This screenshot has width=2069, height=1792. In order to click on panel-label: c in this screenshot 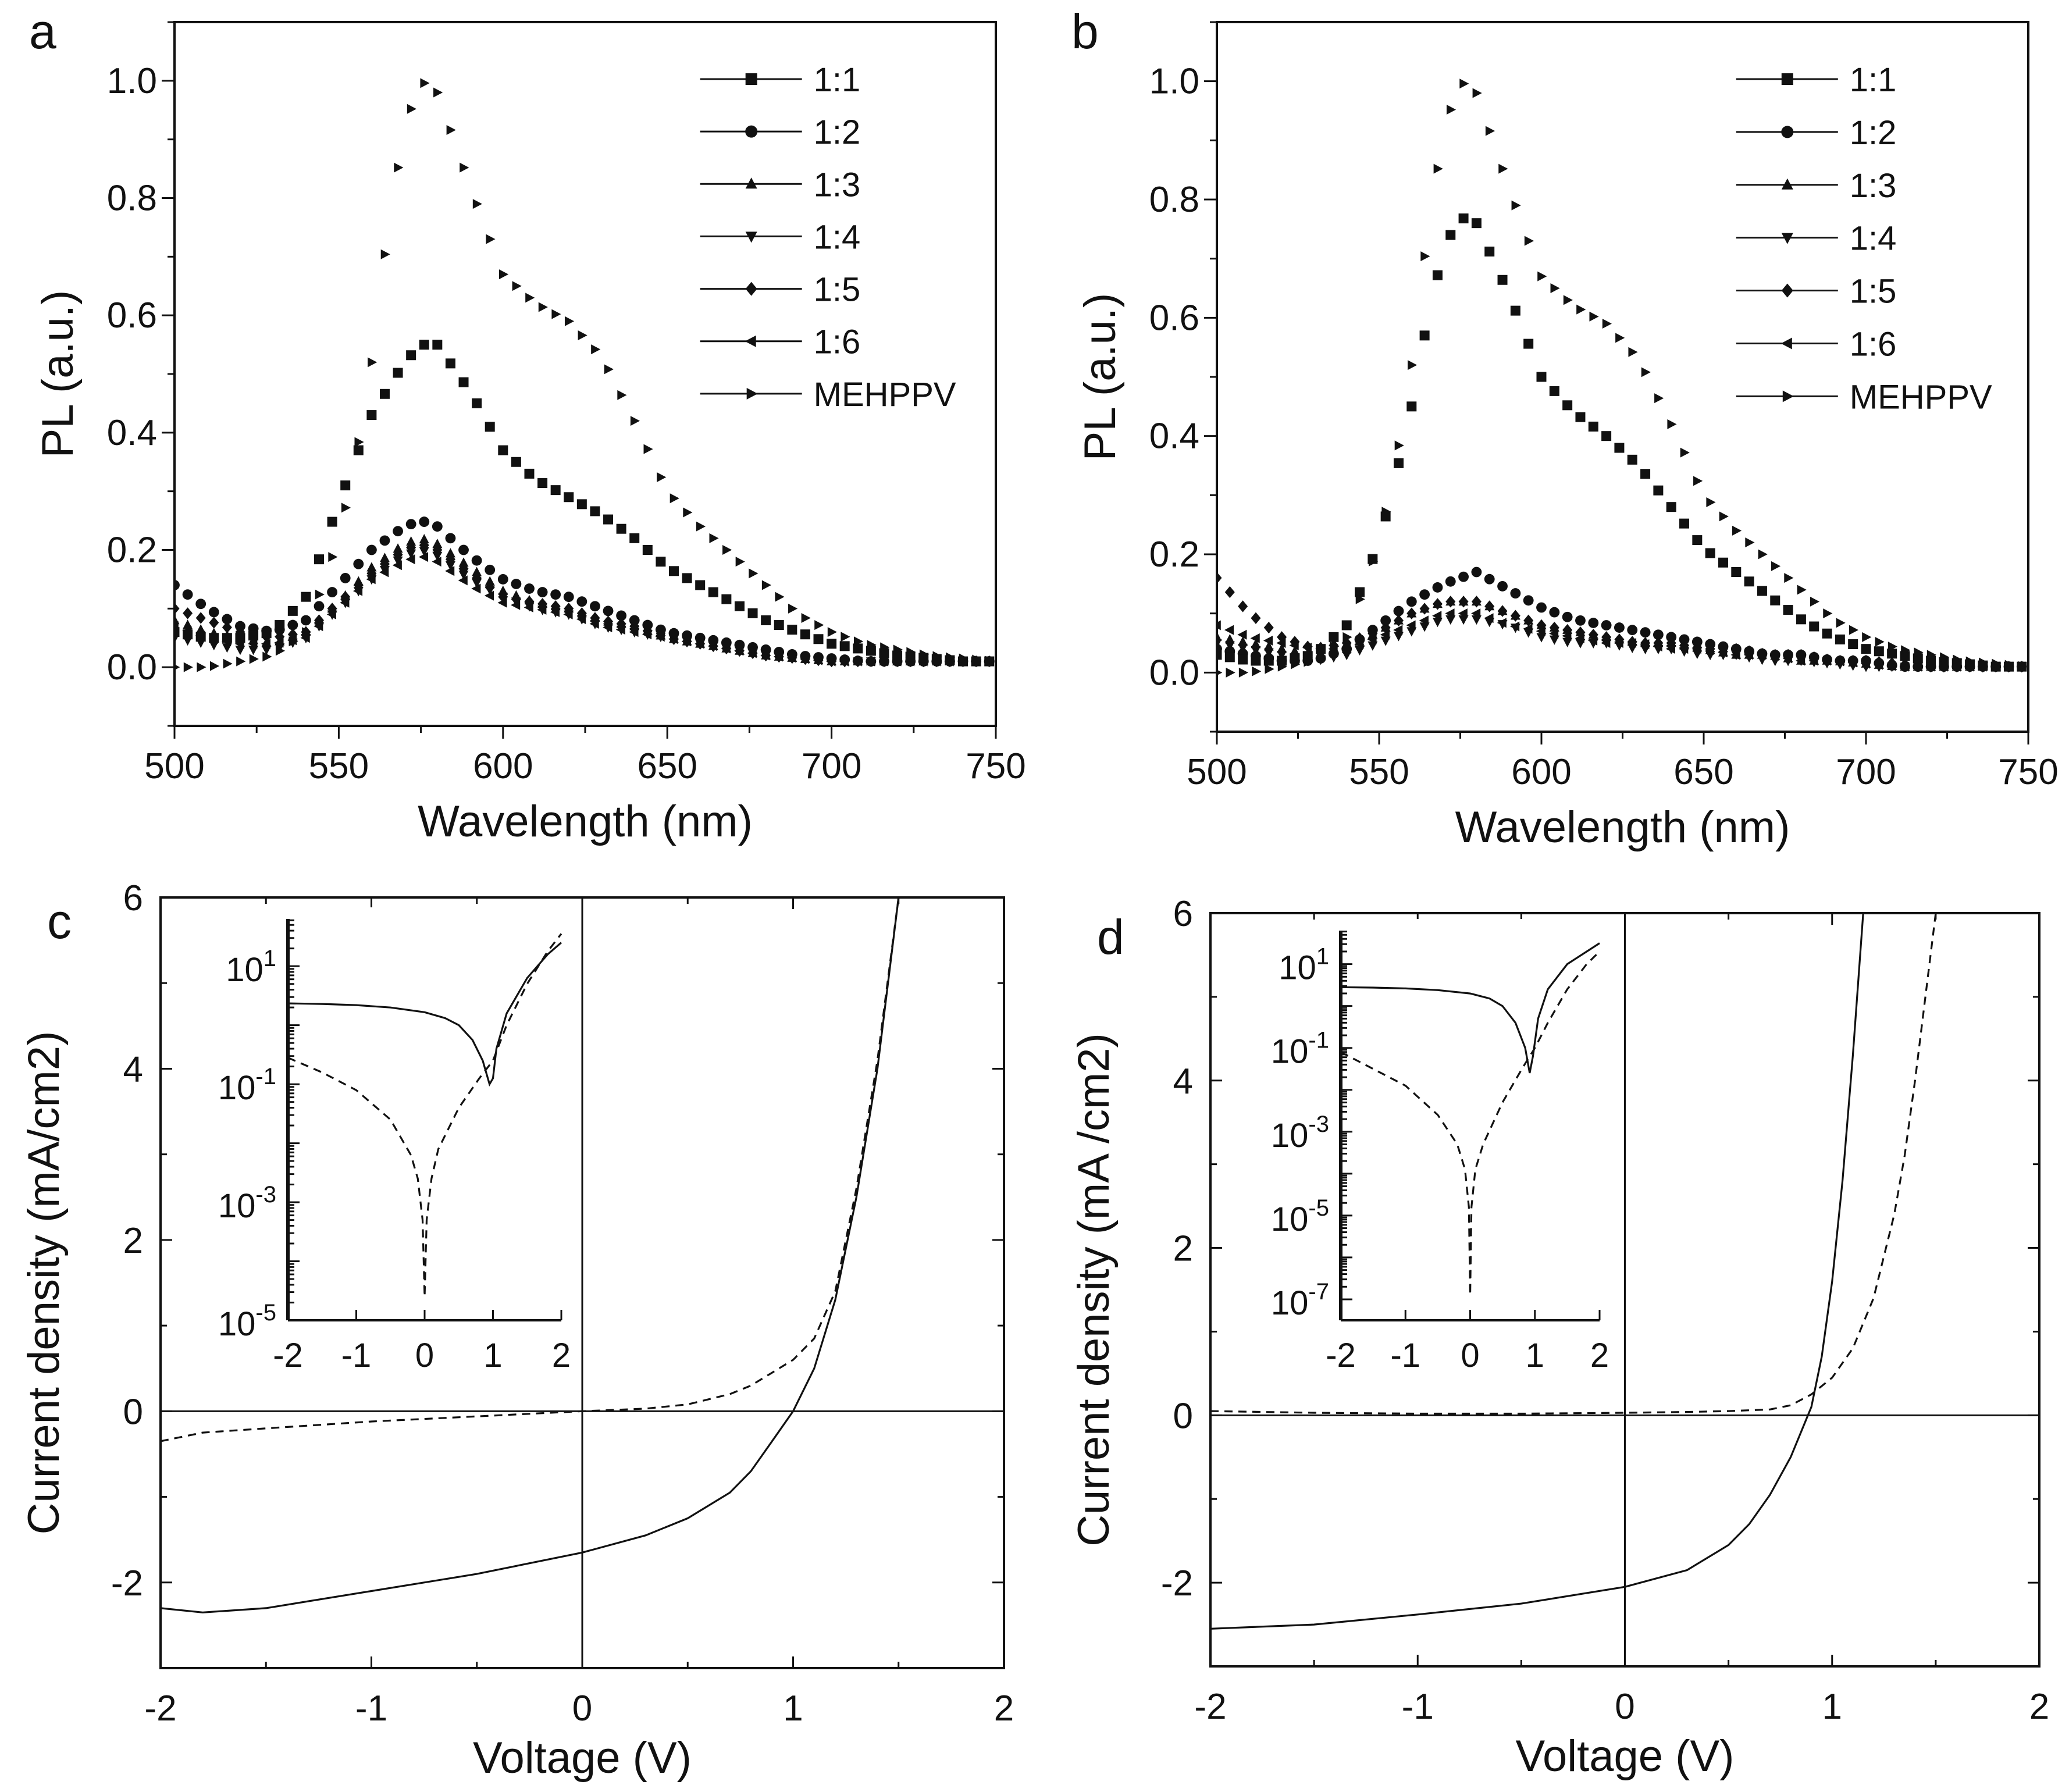, I will do `click(59, 922)`.